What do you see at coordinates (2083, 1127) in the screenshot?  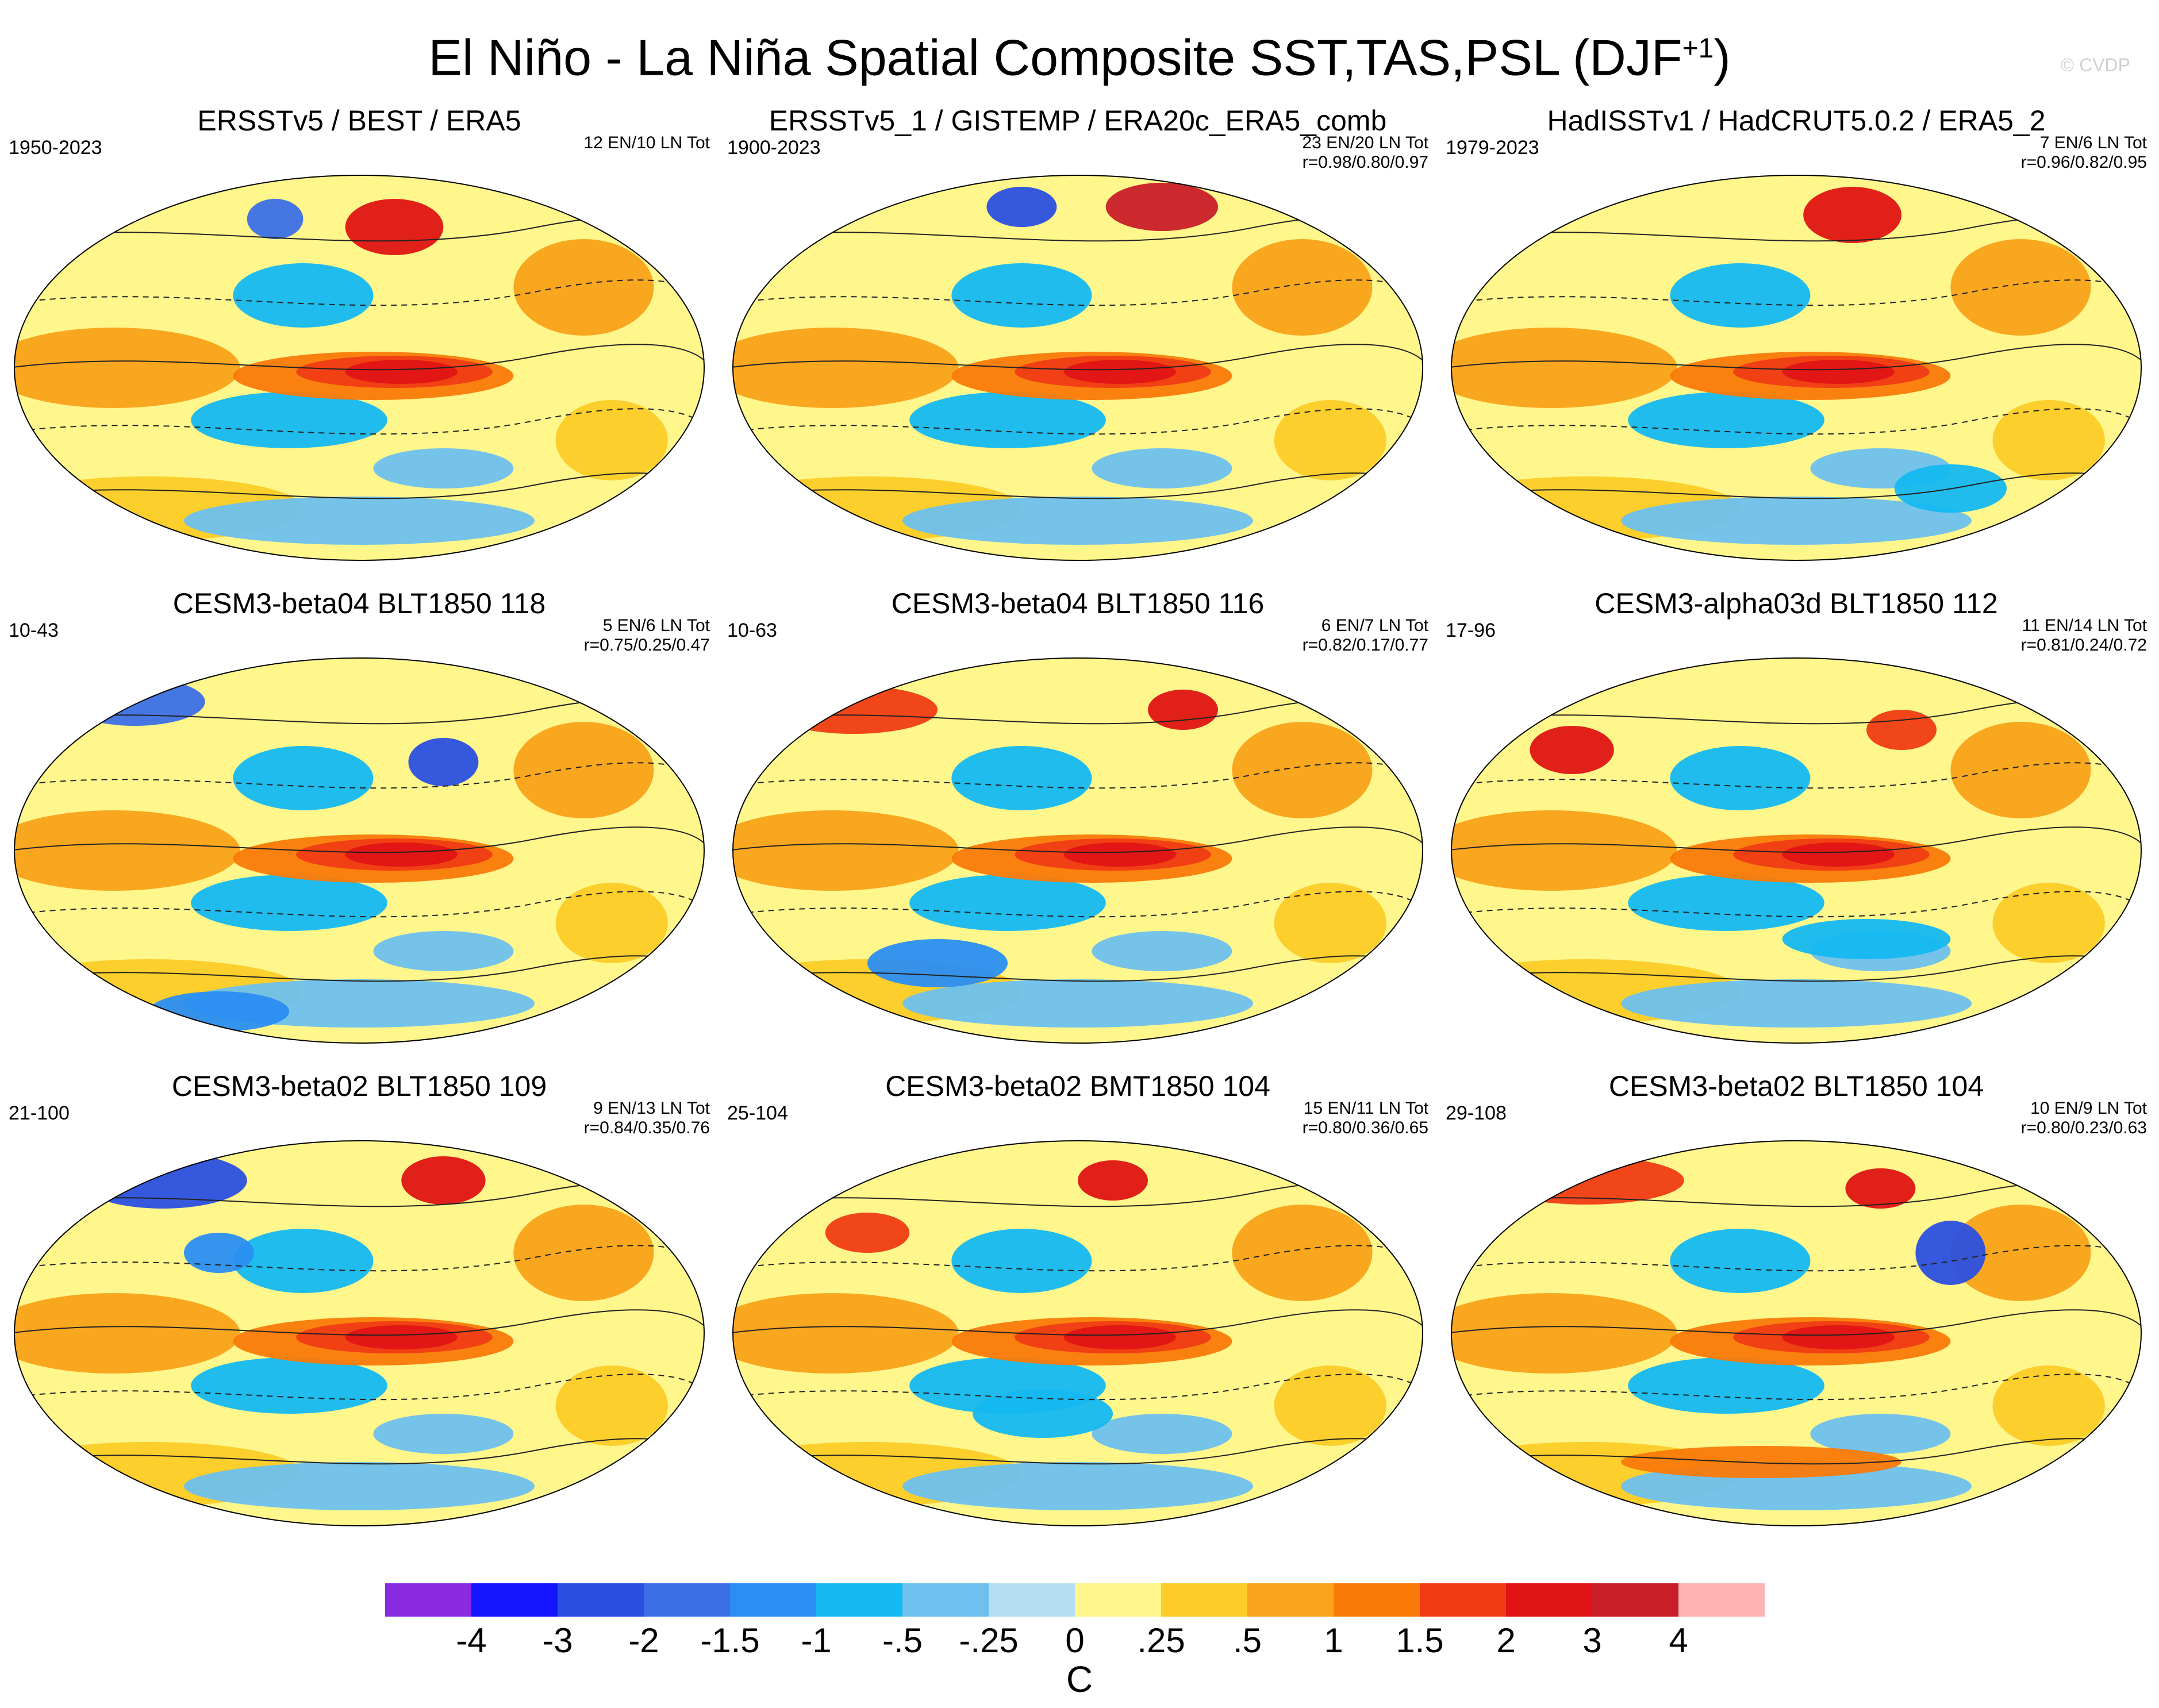 I see `panel-corr: r=0.80/0.23/0.63` at bounding box center [2083, 1127].